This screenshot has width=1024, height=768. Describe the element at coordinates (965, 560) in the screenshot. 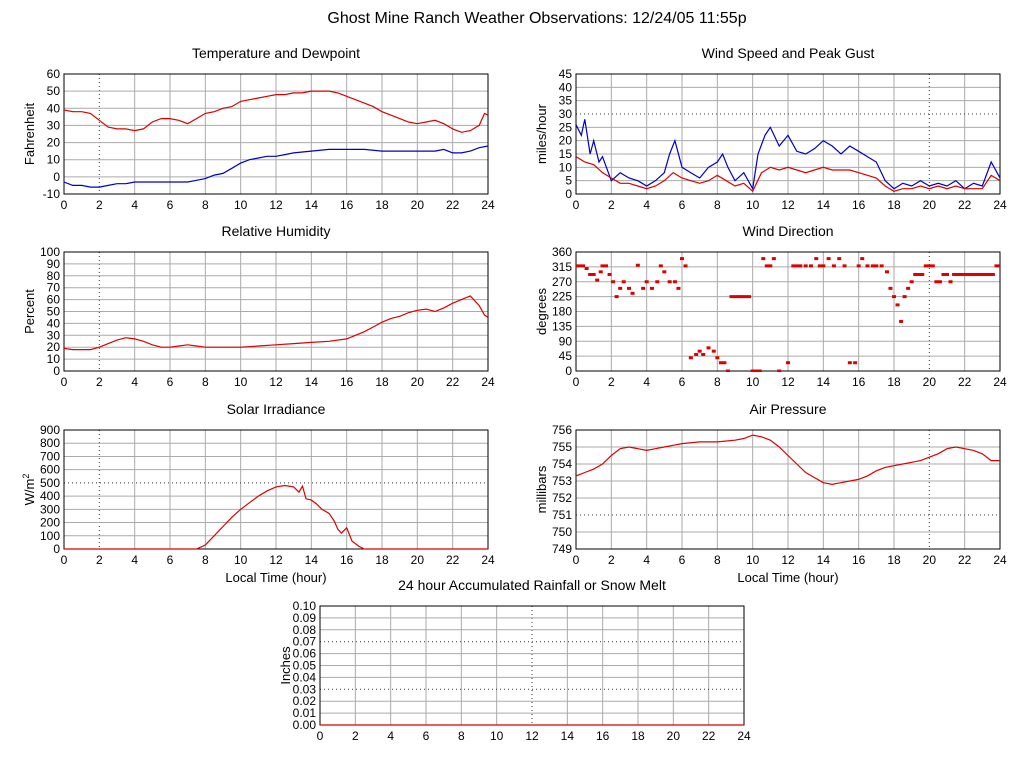

I see `x-tick-label: 22` at that location.